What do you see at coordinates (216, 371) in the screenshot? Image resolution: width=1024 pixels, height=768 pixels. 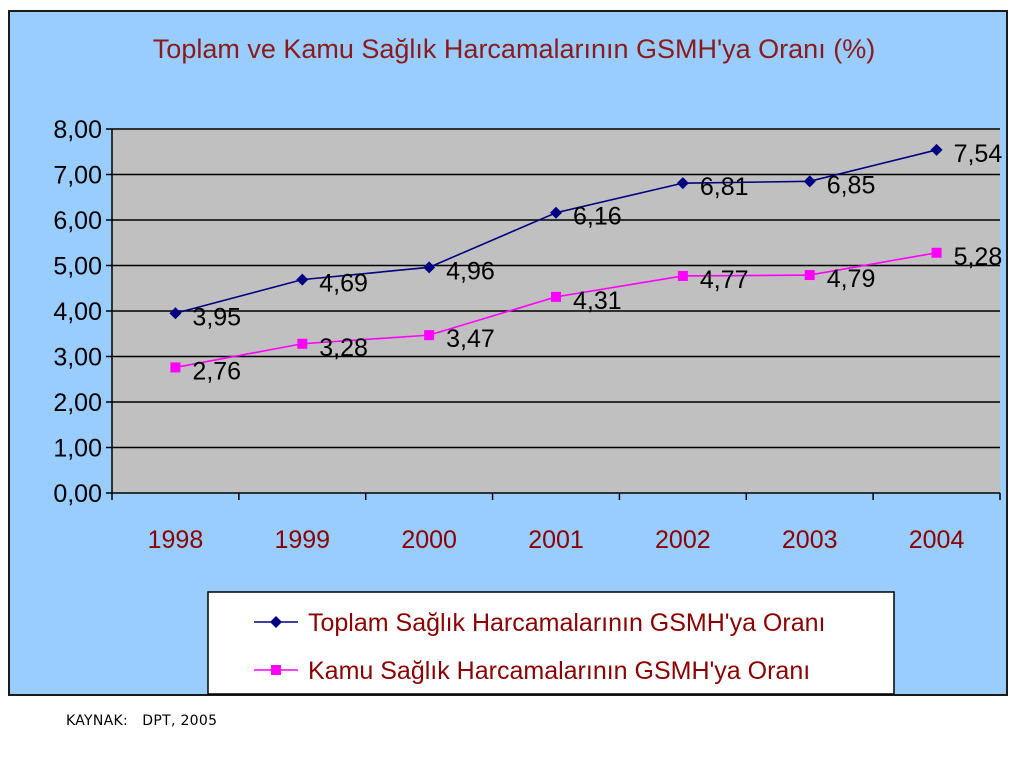 I see `data-label: 2,76` at bounding box center [216, 371].